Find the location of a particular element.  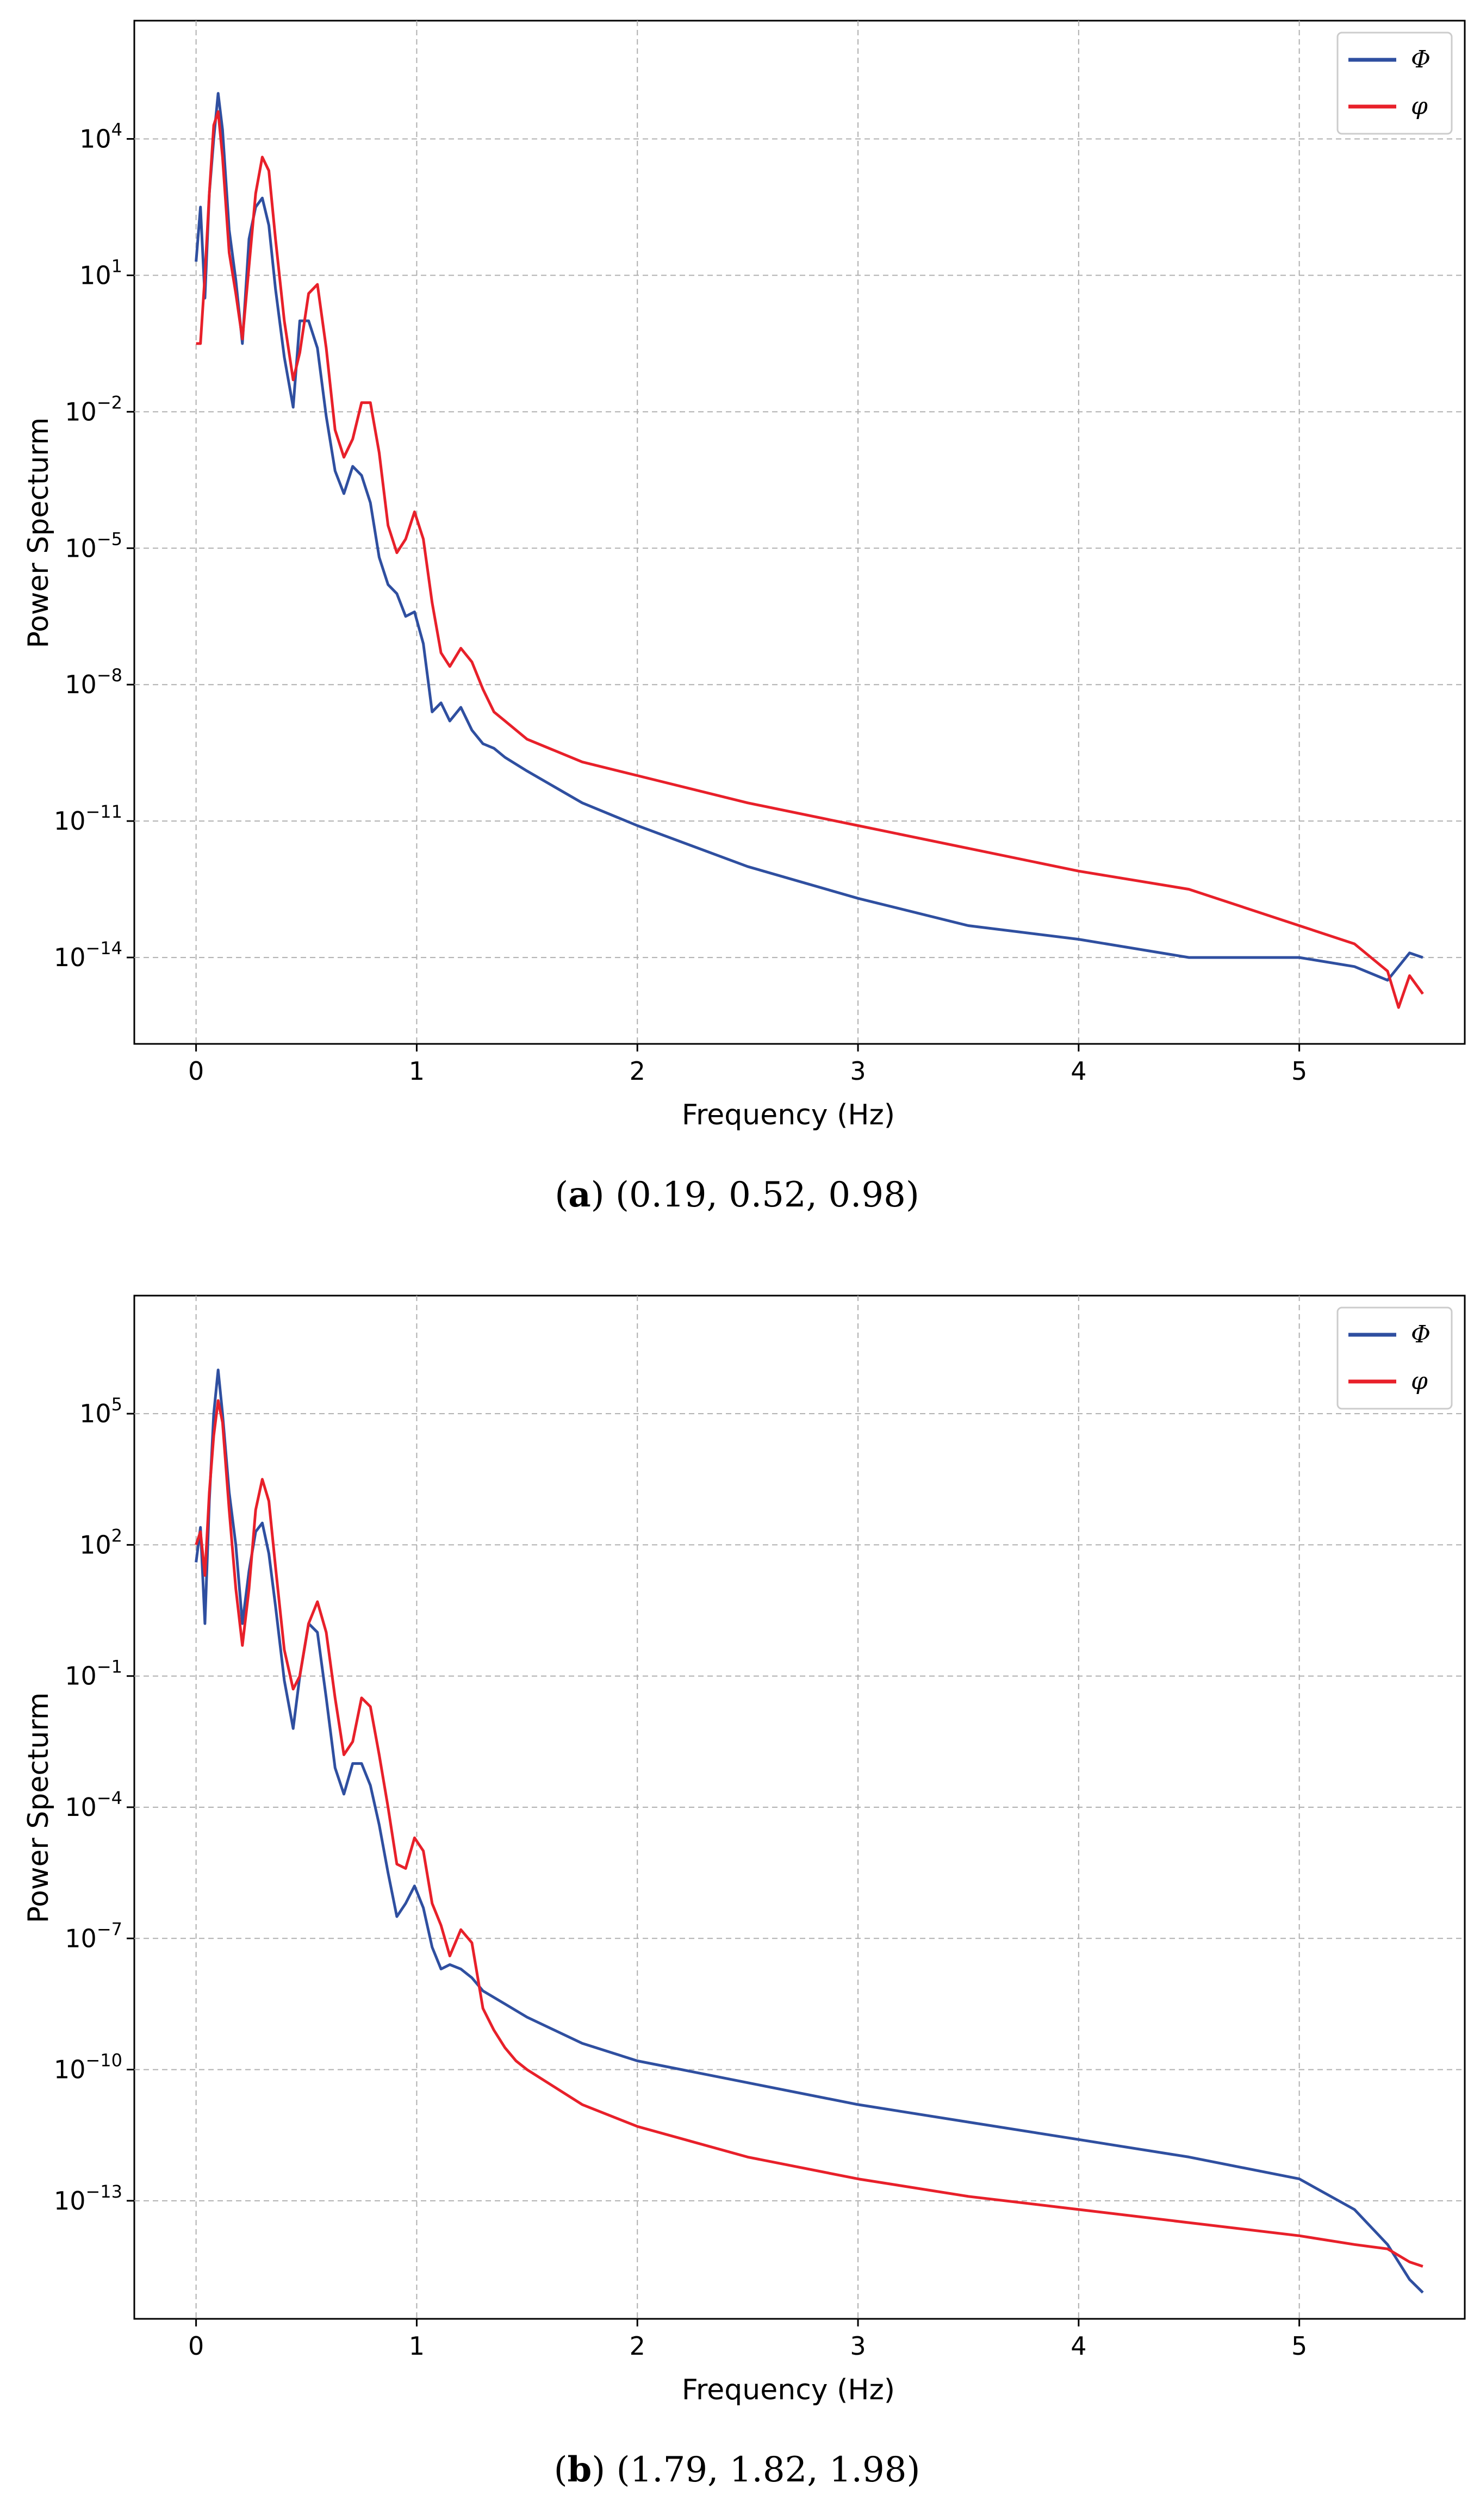

y-tick-label: 10⁻² is located at coordinates (93, 409).